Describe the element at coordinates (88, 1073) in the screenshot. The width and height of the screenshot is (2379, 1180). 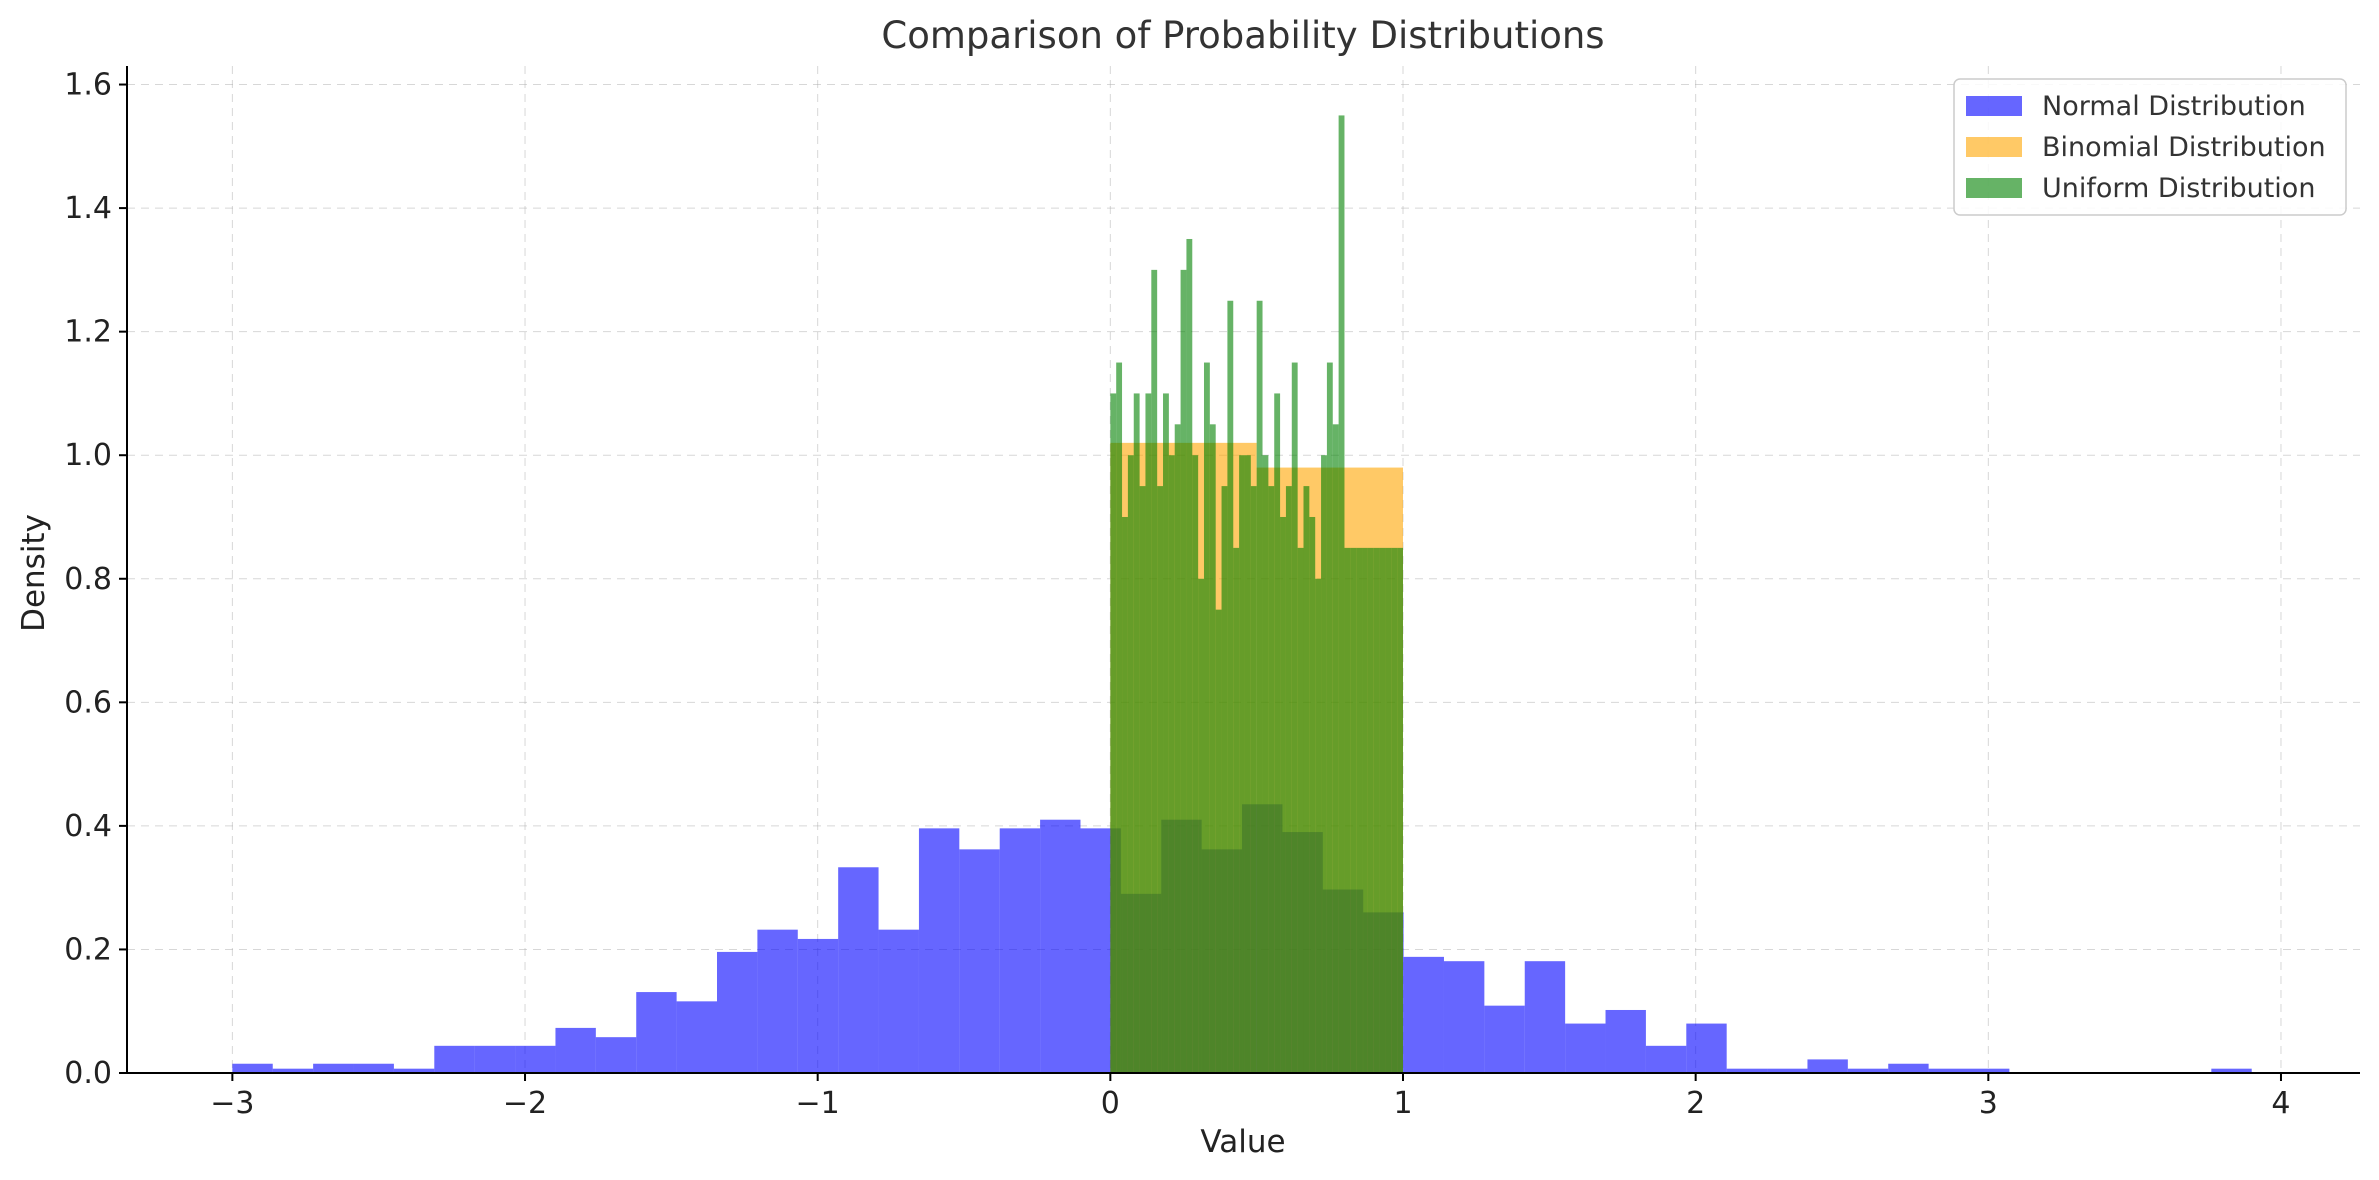
I see `y-tick-label: 0.0` at that location.